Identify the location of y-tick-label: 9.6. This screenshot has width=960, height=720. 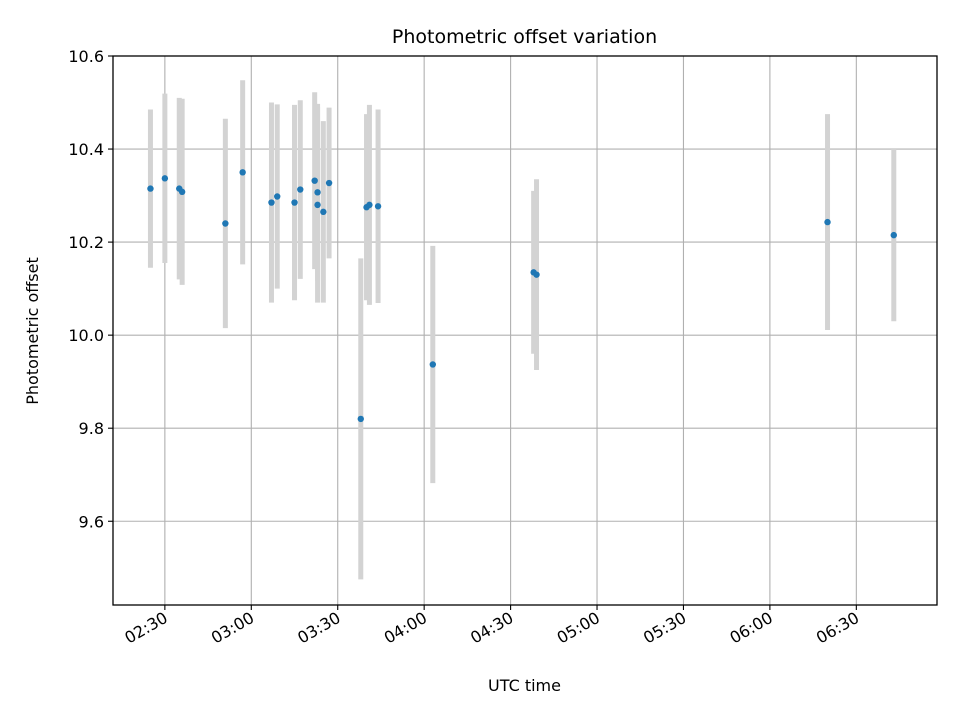
(91, 521).